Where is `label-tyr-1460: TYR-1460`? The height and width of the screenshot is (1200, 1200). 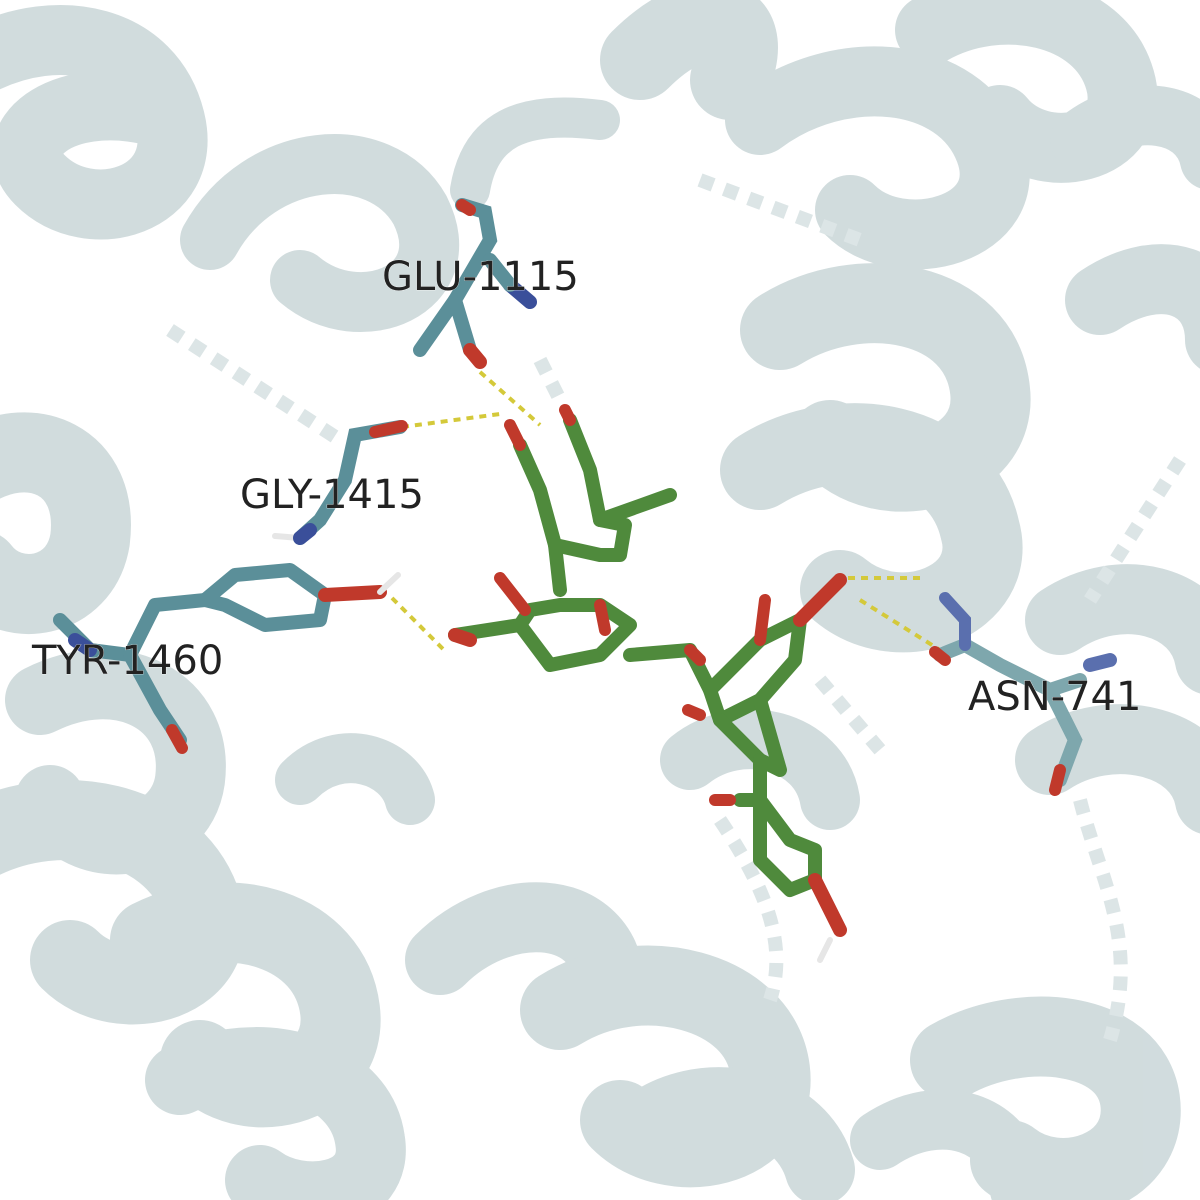 label-tyr-1460: TYR-1460 is located at coordinates (127, 661).